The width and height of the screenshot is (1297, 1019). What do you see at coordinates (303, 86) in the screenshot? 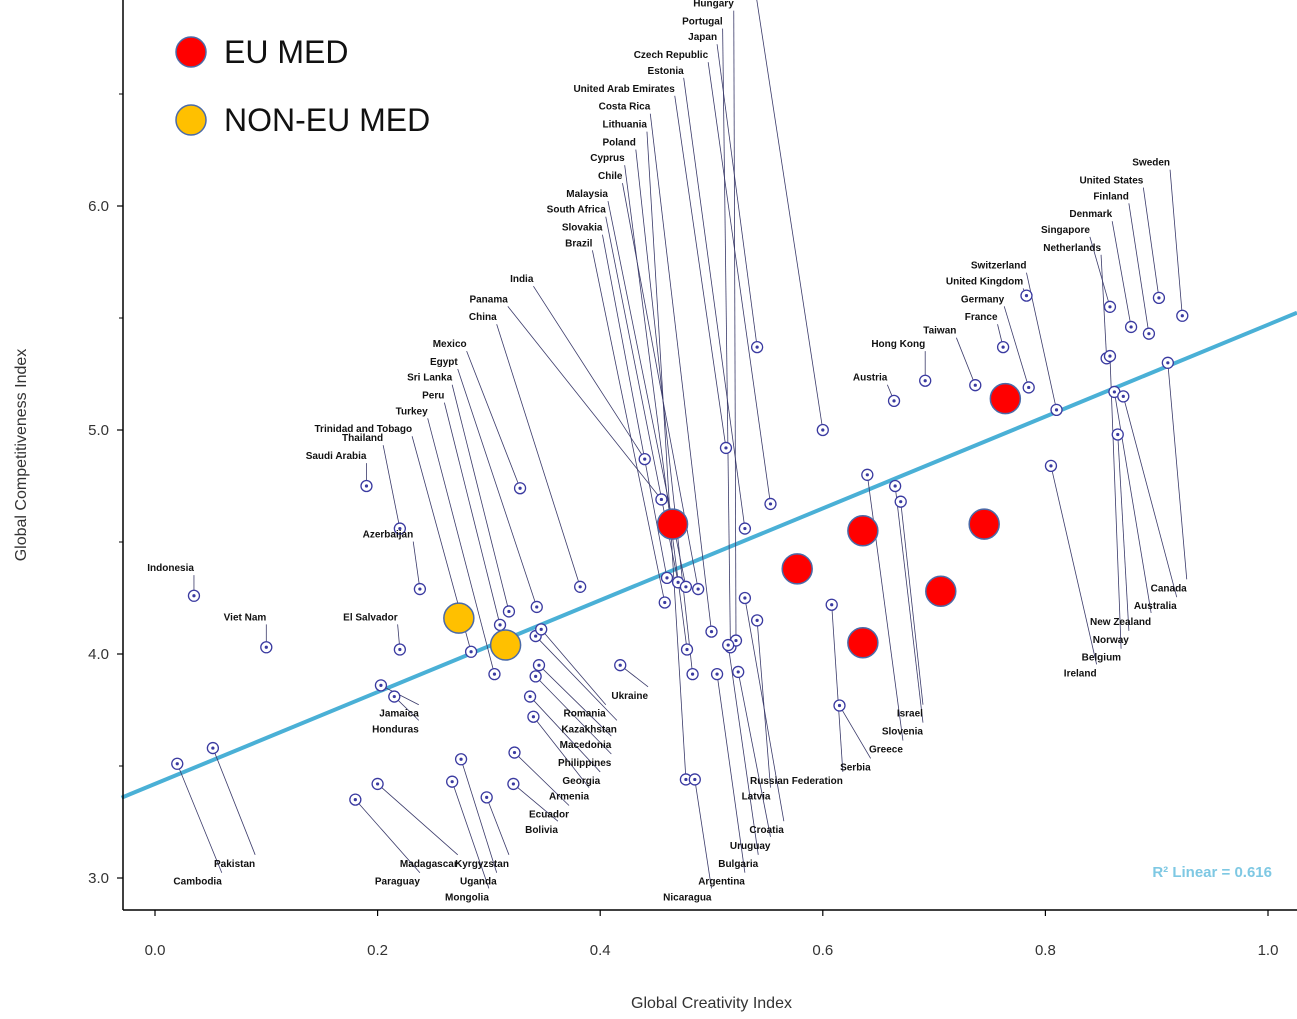
I see `legend: EU MEDNON-EU MED` at bounding box center [303, 86].